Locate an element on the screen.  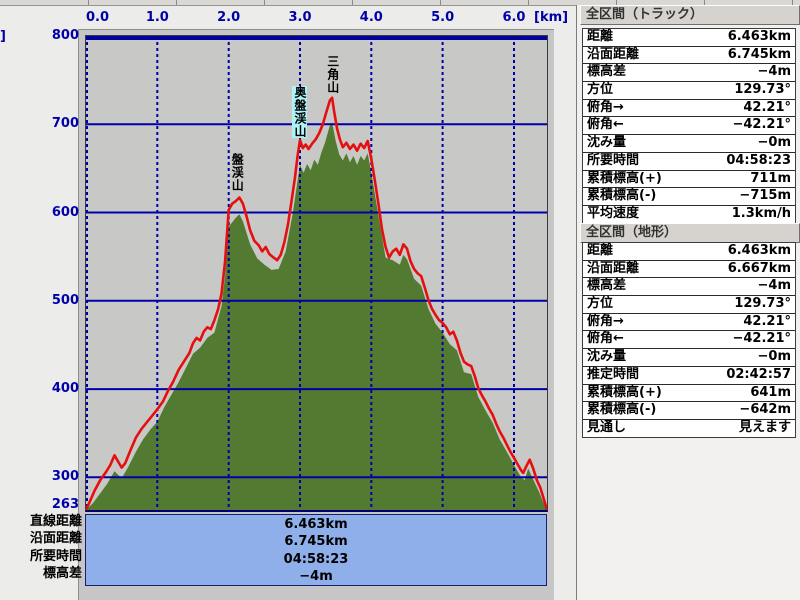
row-label: 推定時間 is located at coordinates (613, 374).